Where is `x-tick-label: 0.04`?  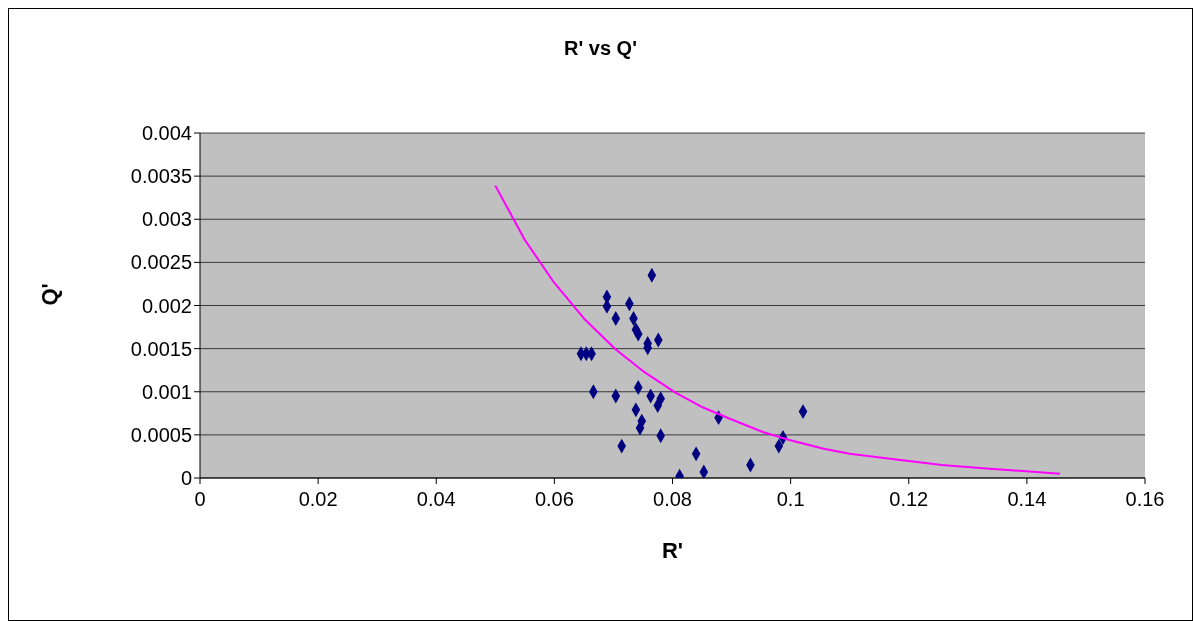 x-tick-label: 0.04 is located at coordinates (436, 499).